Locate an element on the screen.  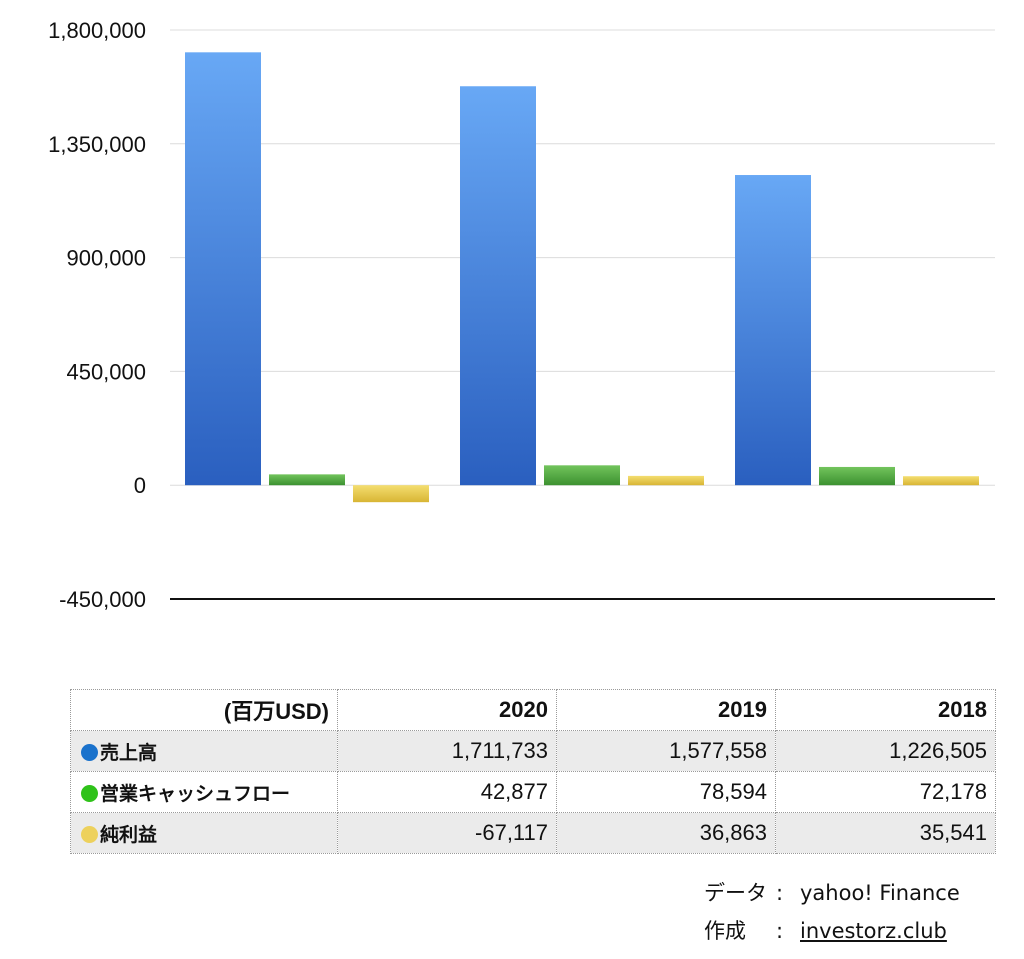
credits: データ : yahoo! Finance 作成 : investorz.club is located at coordinates (832, 912).